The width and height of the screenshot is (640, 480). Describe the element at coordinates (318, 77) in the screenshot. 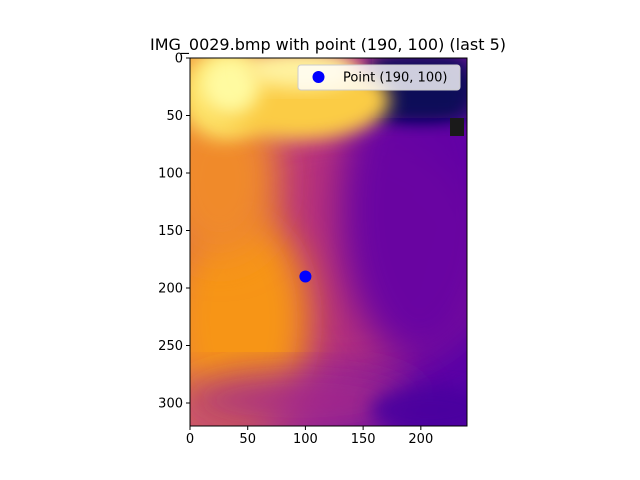

I see `legend-marker` at that location.